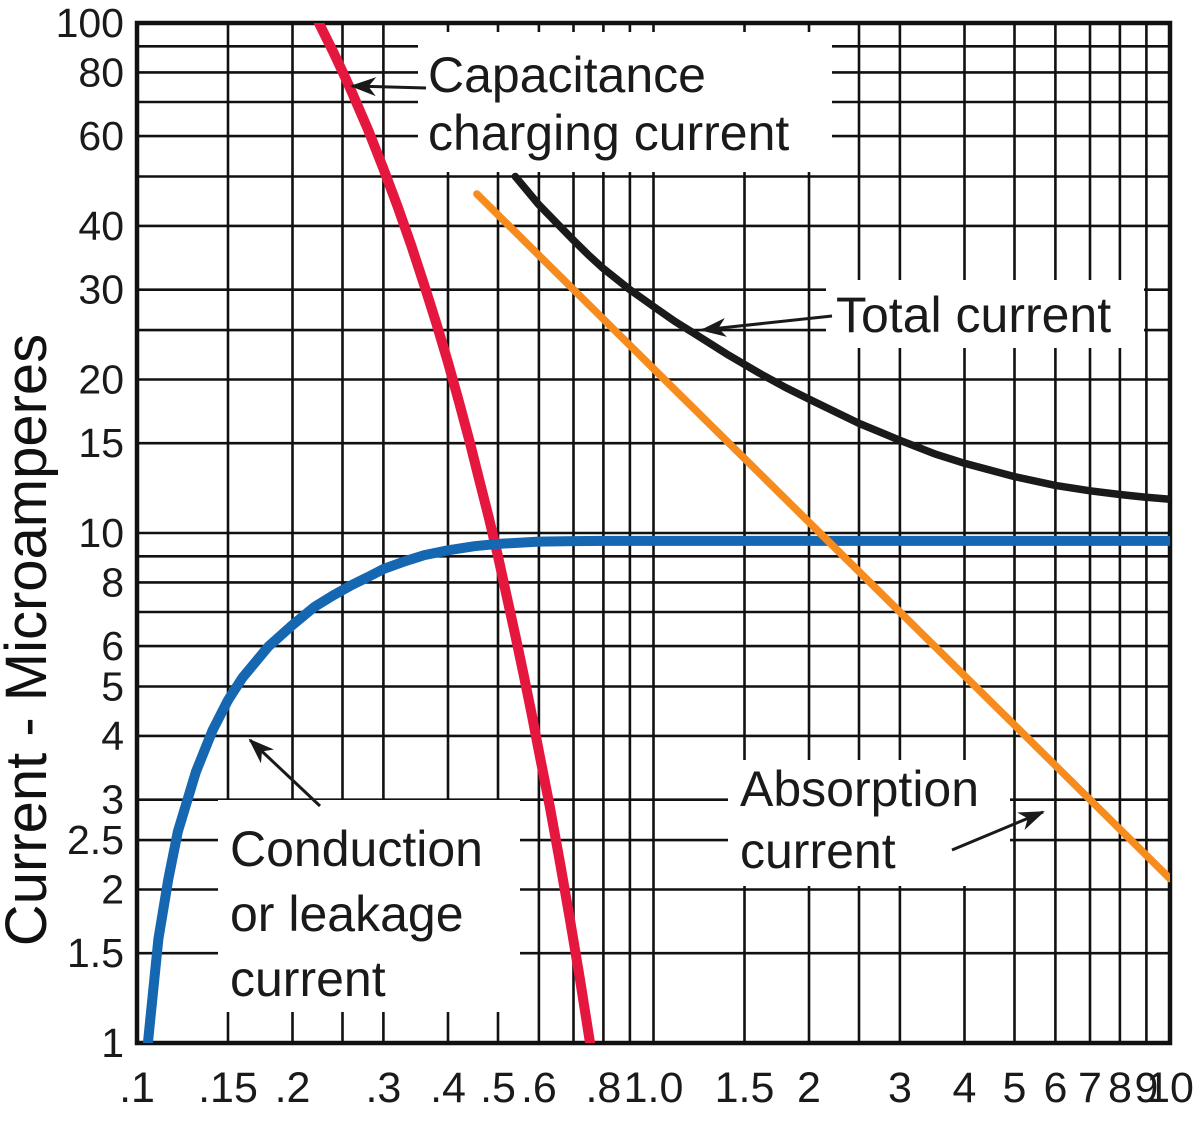 This screenshot has height=1121, width=1200. I want to click on y-tick-label: 15, so click(101, 443).